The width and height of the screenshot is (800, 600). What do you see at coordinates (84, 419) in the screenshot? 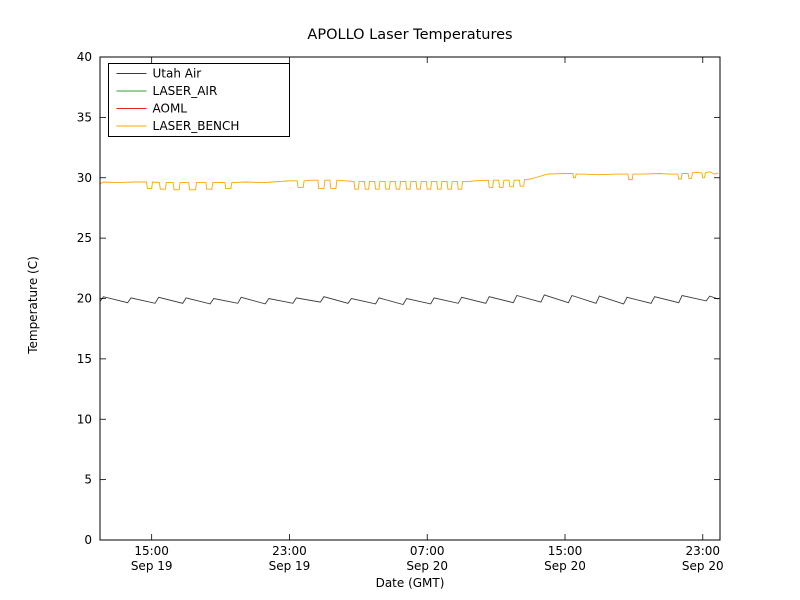
I see `y-tick-label: 10` at bounding box center [84, 419].